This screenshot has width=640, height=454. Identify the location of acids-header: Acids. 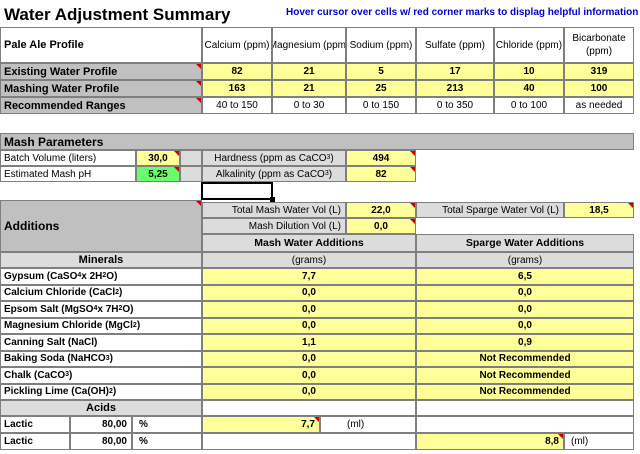
(101, 408).